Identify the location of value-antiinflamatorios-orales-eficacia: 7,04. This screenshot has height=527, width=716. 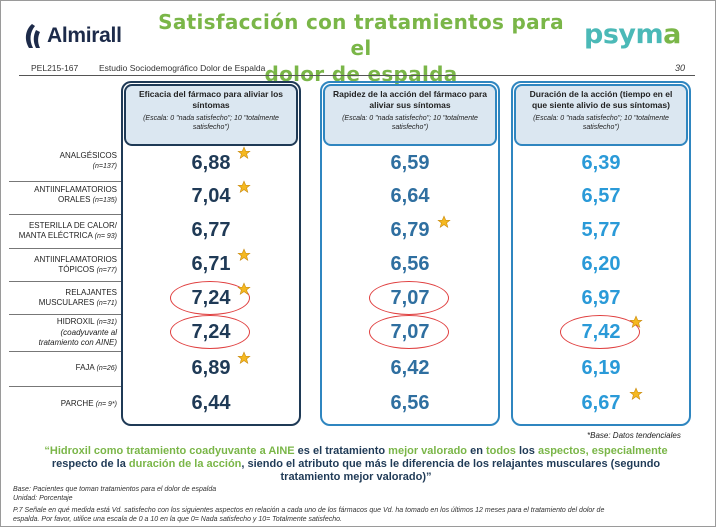
(211, 196).